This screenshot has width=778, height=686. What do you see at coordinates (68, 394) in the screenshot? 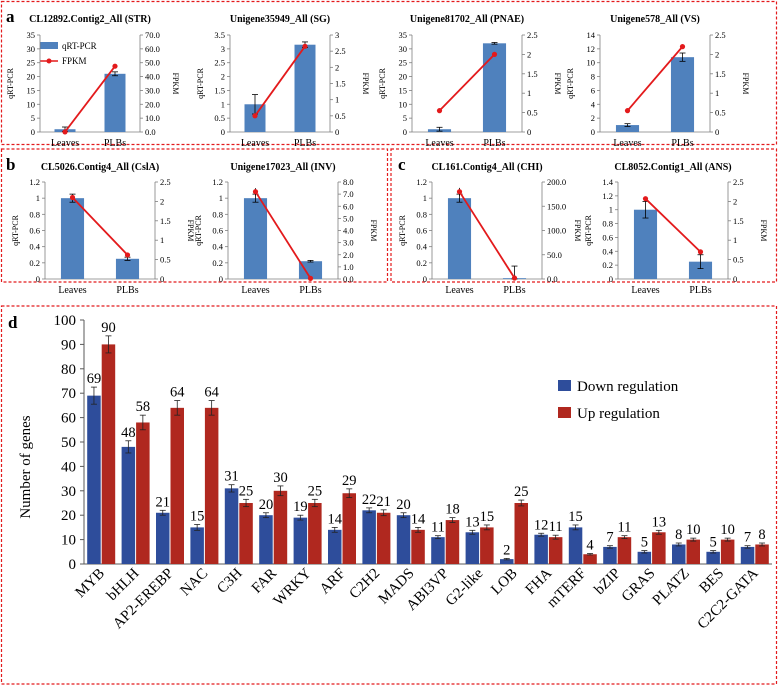
I see `y-tick-label: 70` at bounding box center [68, 394].